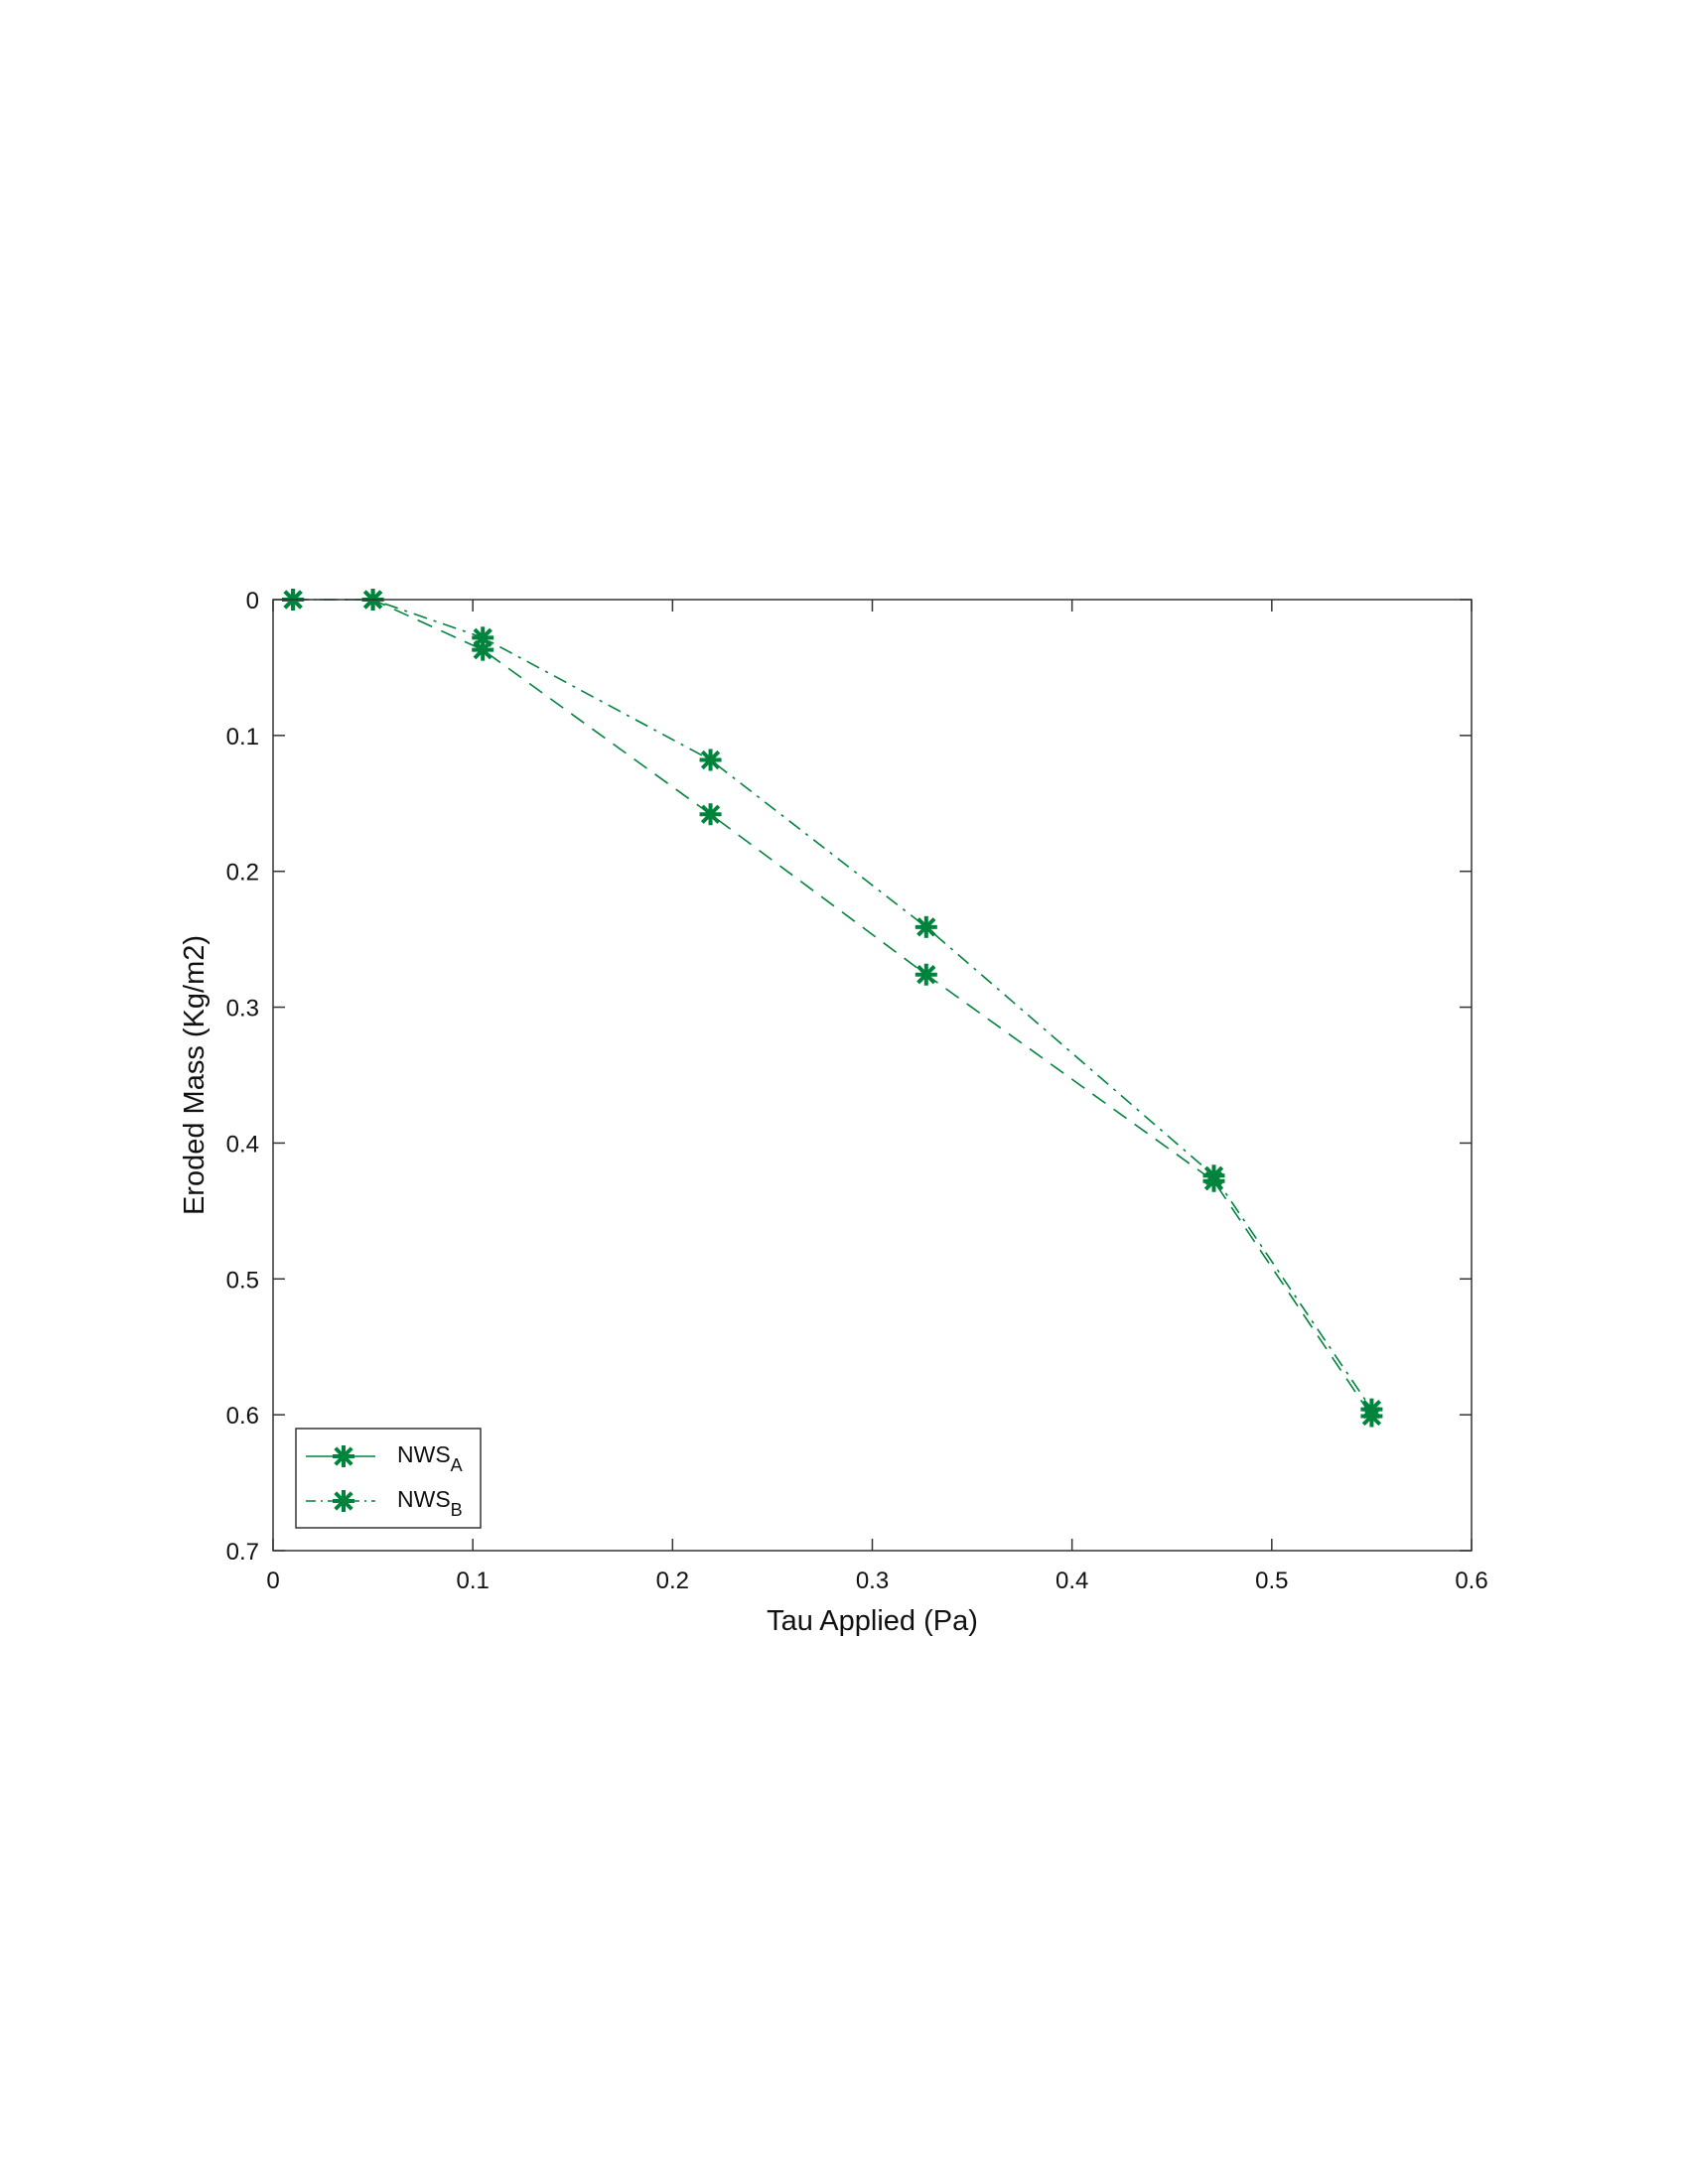 This screenshot has height=2184, width=1688. Describe the element at coordinates (384, 1503) in the screenshot. I see `legend-item: NWSB` at that location.